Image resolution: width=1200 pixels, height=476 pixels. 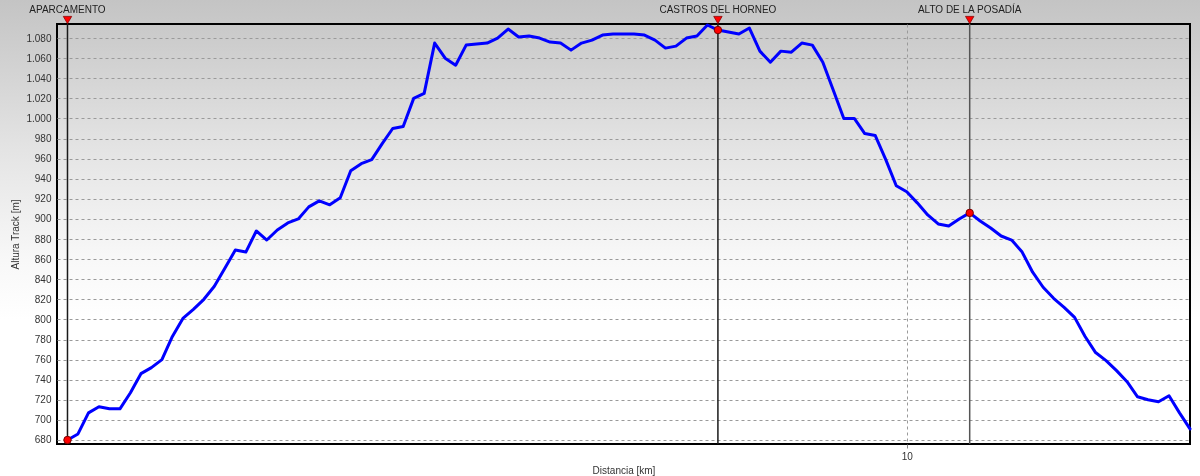 What do you see at coordinates (67, 9) in the screenshot?
I see `x-tick-label: APARCAMENTO` at bounding box center [67, 9].